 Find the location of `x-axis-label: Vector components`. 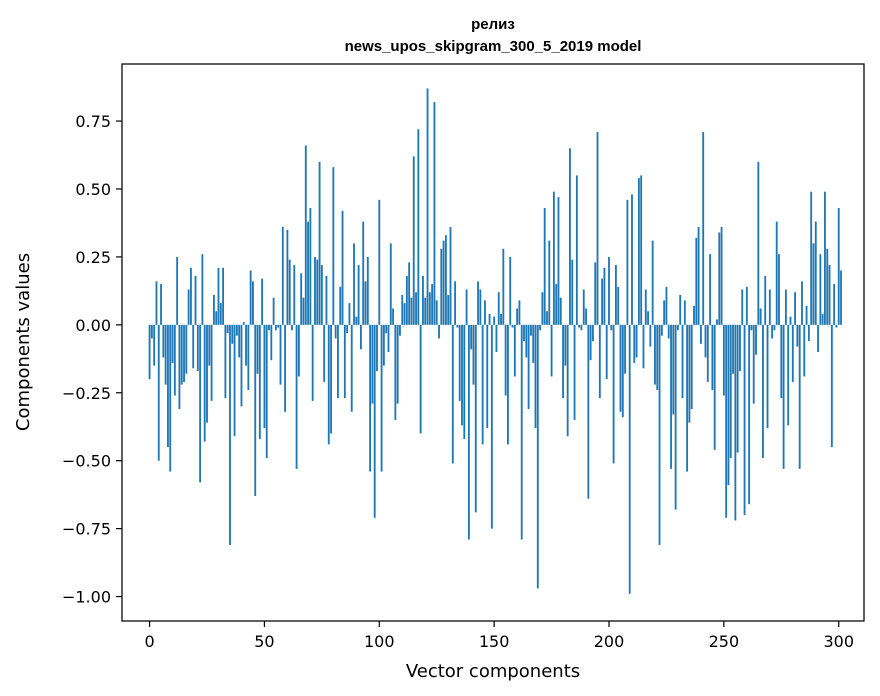

x-axis-label: Vector components is located at coordinates (493, 671).